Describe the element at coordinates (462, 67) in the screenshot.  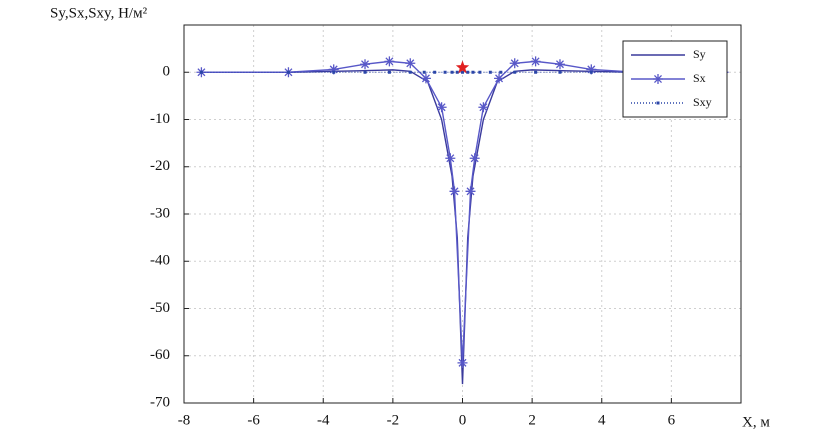
I see `red-star` at that location.